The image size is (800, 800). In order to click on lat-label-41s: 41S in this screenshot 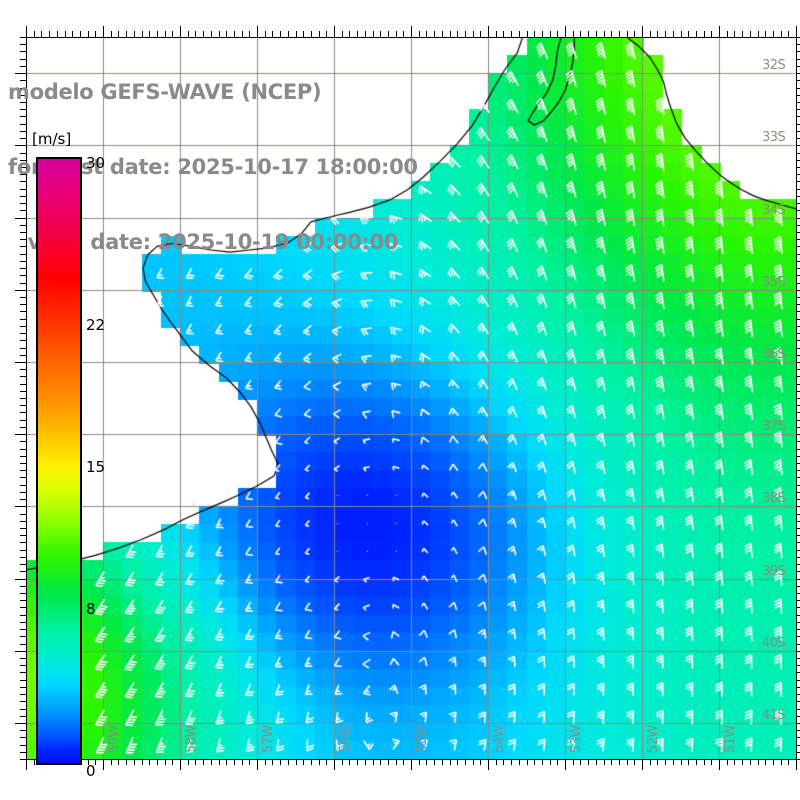, I will do `click(774, 715)`.